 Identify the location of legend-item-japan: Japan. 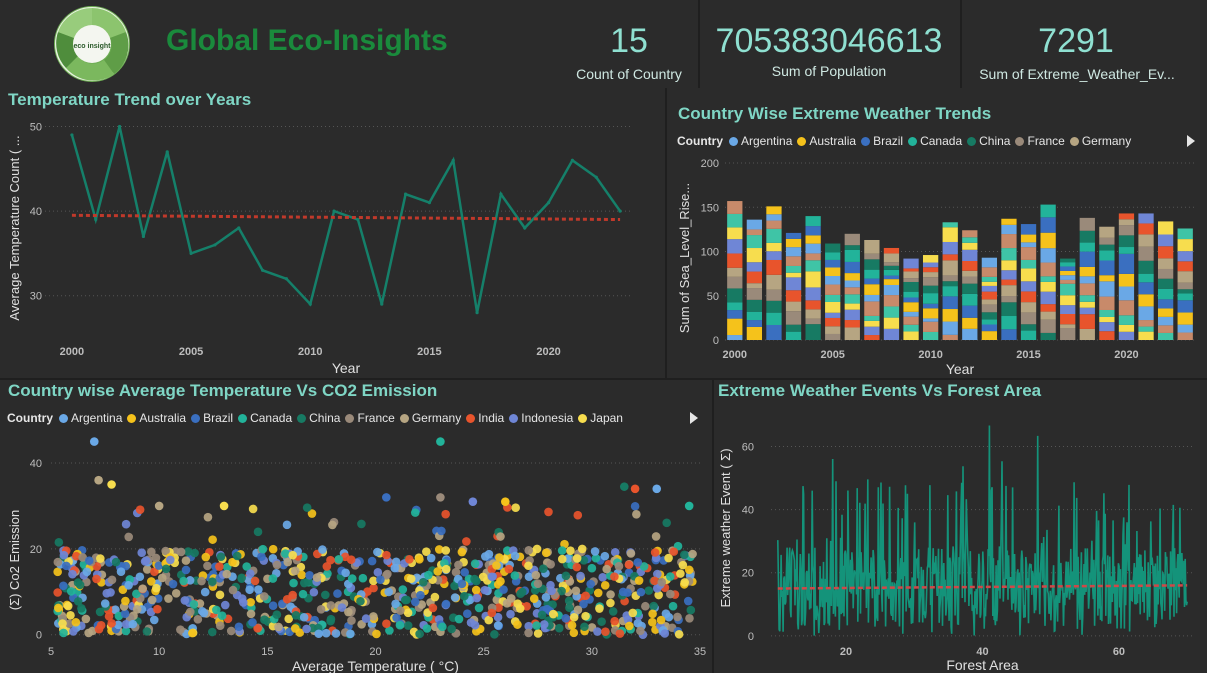
(600, 418).